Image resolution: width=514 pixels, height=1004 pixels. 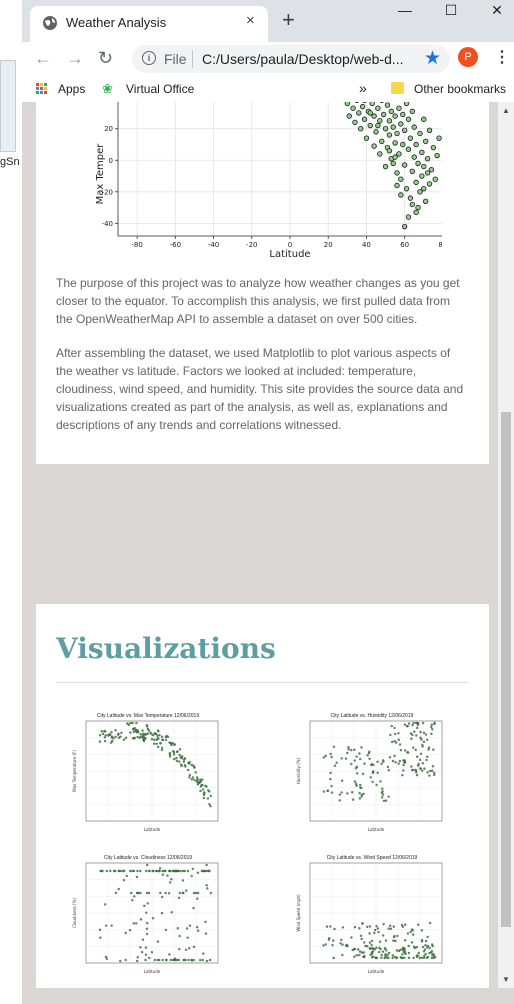 I want to click on scroll-up-arrow-icon: ▲, so click(x=506, y=110).